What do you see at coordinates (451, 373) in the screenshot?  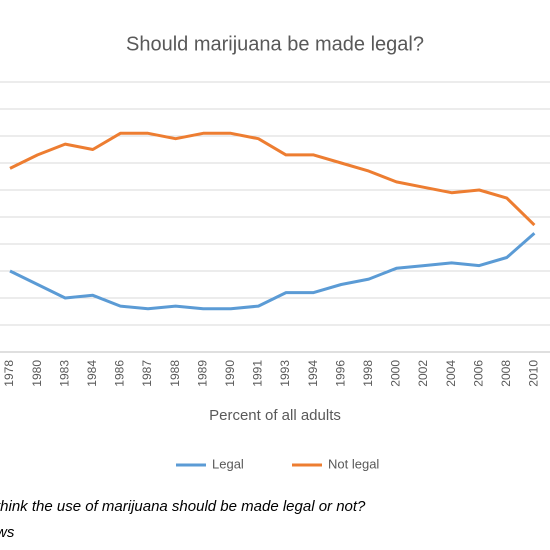 I see `x-tick-label: 2004` at bounding box center [451, 373].